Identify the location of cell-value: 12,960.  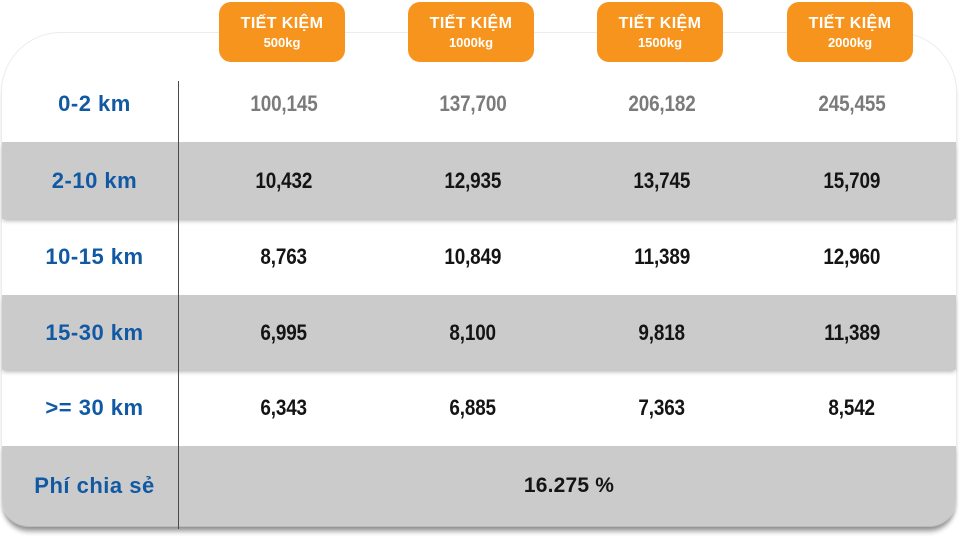
(852, 256).